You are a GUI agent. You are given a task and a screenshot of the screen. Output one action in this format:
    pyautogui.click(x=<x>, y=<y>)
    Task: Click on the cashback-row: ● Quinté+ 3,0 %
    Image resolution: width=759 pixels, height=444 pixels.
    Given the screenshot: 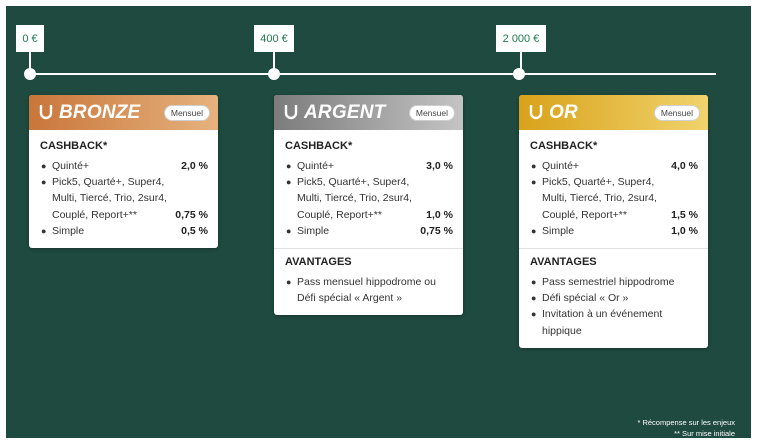 What is the action you would take?
    pyautogui.click(x=369, y=166)
    